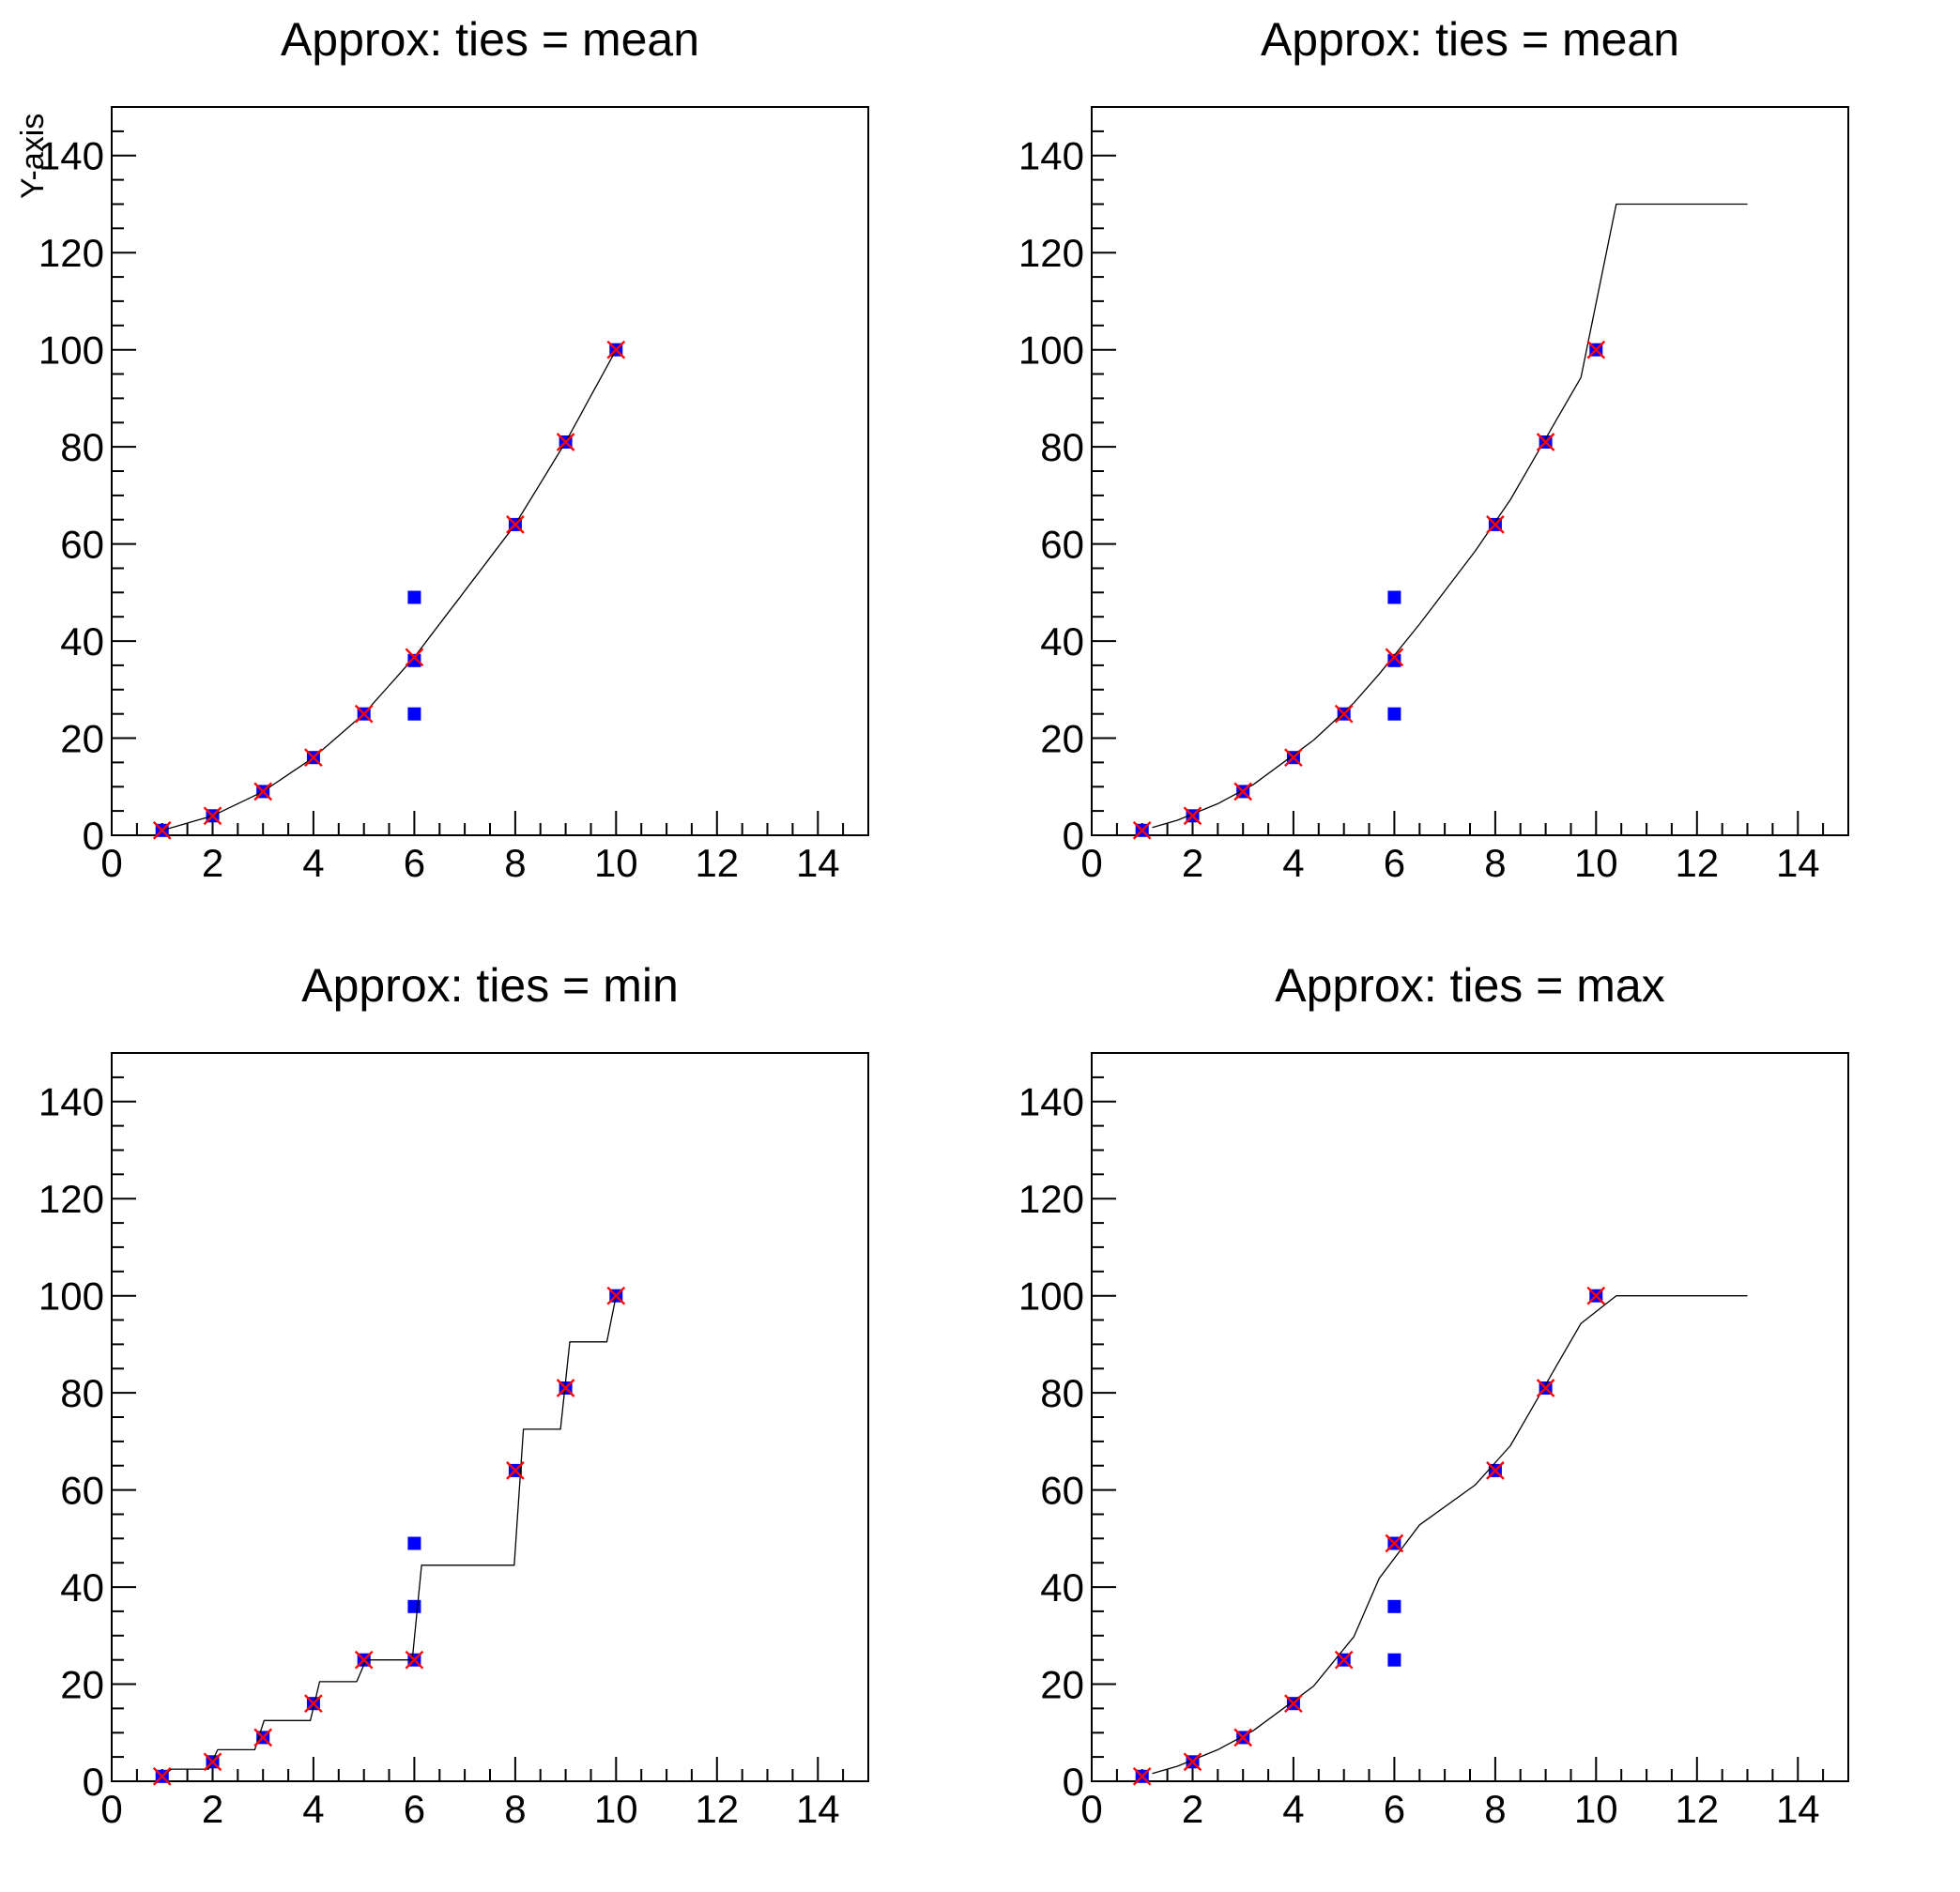  Describe the element at coordinates (490, 986) in the screenshot. I see `pad-title: Approx: ties = min` at that location.